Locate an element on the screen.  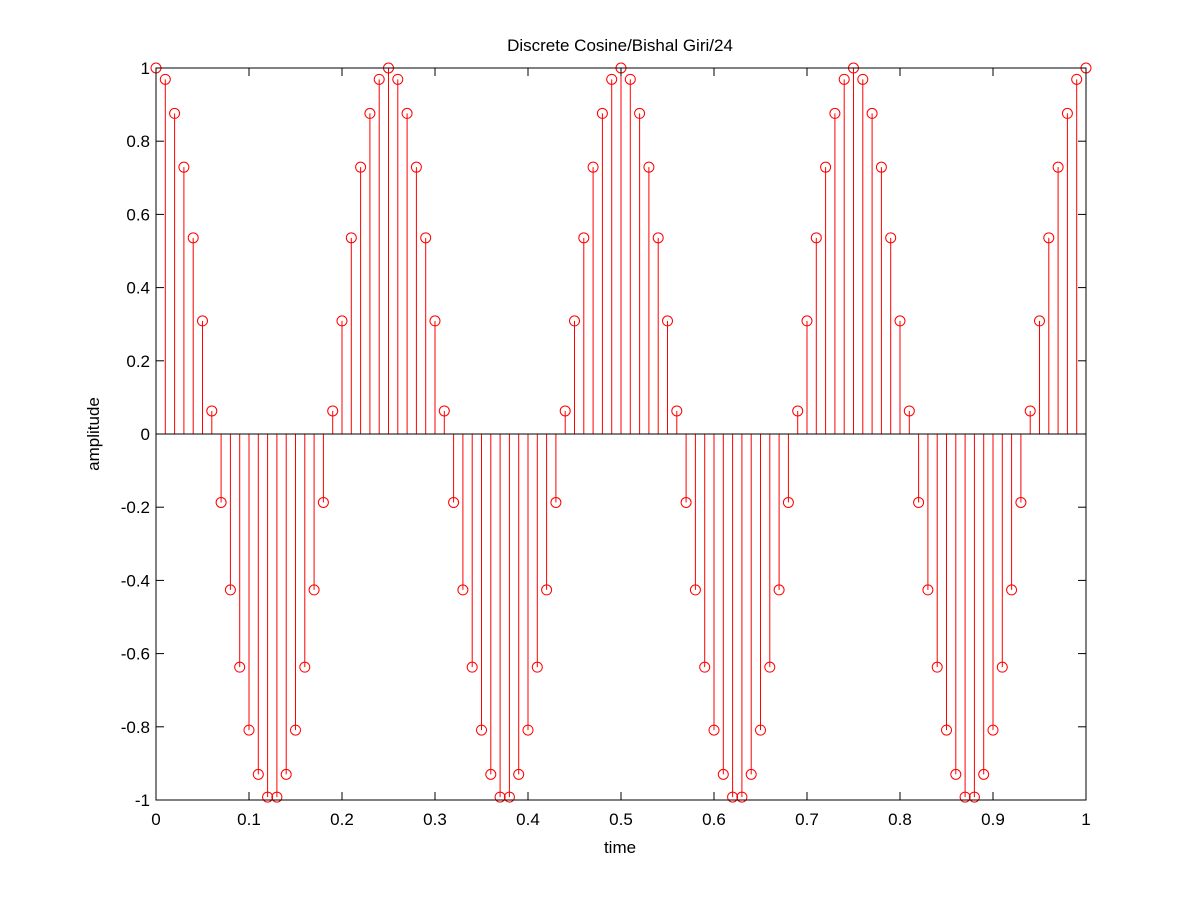
y-axis-label: amplitude is located at coordinates (93, 434).